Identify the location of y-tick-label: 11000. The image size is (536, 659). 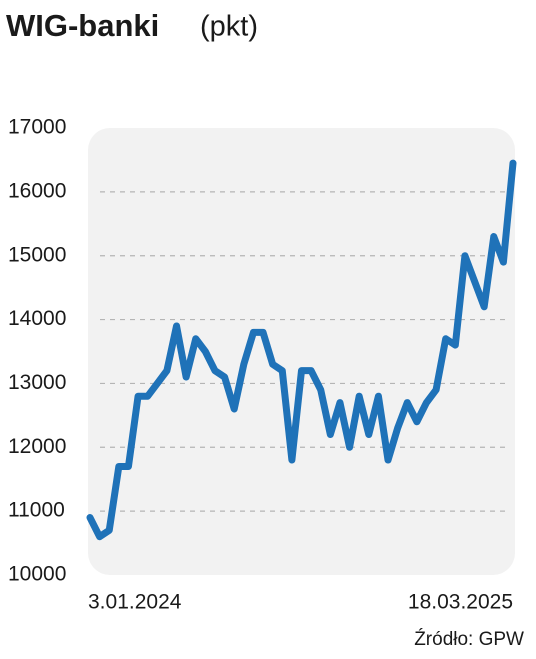
(36, 510).